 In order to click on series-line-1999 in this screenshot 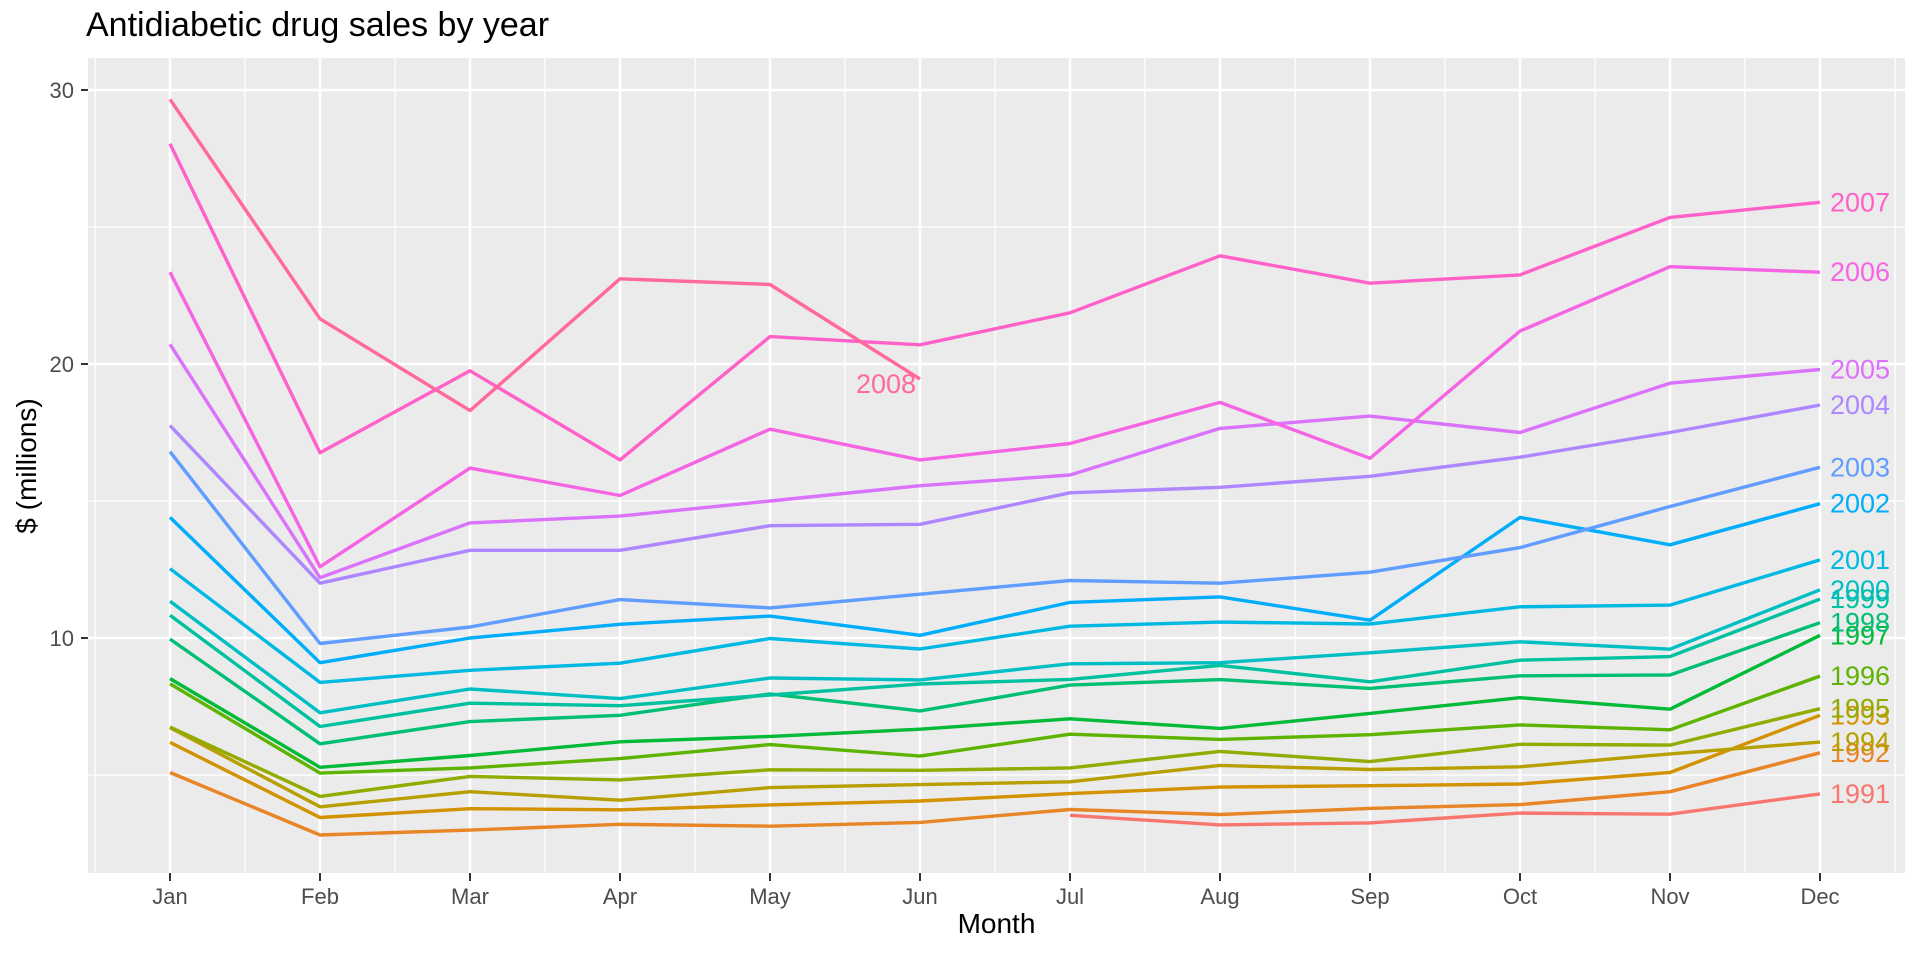, I will do `click(994, 663)`.